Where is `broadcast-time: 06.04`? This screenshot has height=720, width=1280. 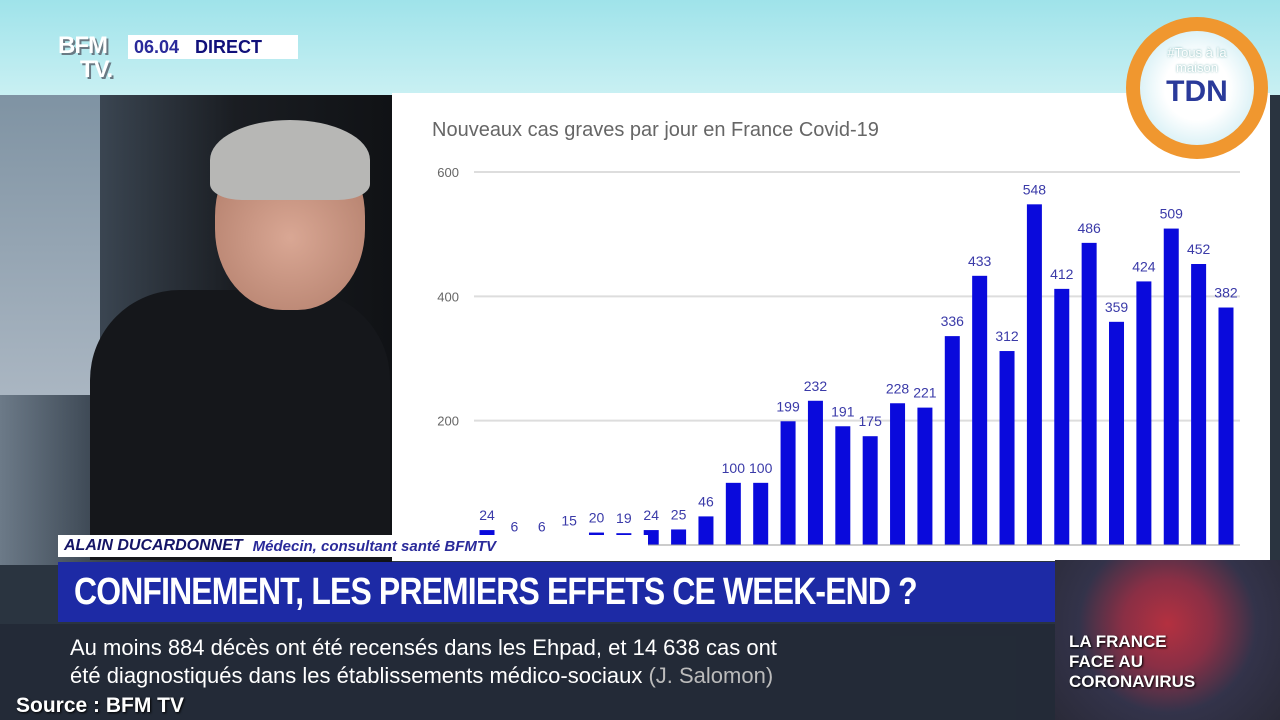 broadcast-time: 06.04 is located at coordinates (157, 46).